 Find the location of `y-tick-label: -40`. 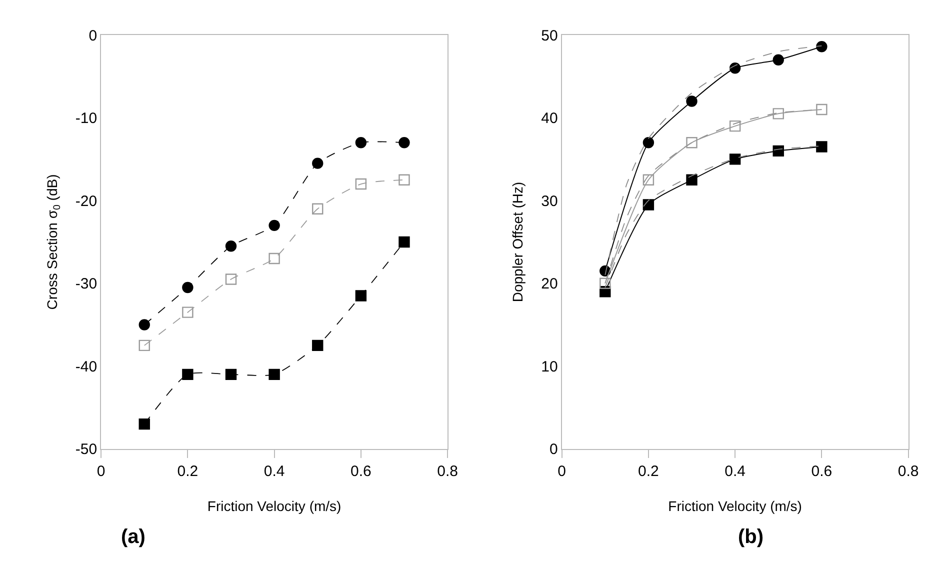

y-tick-label: -40 is located at coordinates (86, 367).